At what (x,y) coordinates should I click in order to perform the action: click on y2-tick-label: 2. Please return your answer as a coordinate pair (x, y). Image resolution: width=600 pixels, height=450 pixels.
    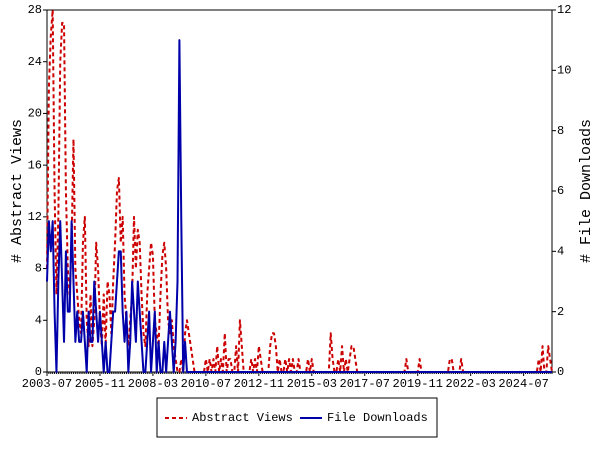
    Looking at the image, I should click on (560, 312).